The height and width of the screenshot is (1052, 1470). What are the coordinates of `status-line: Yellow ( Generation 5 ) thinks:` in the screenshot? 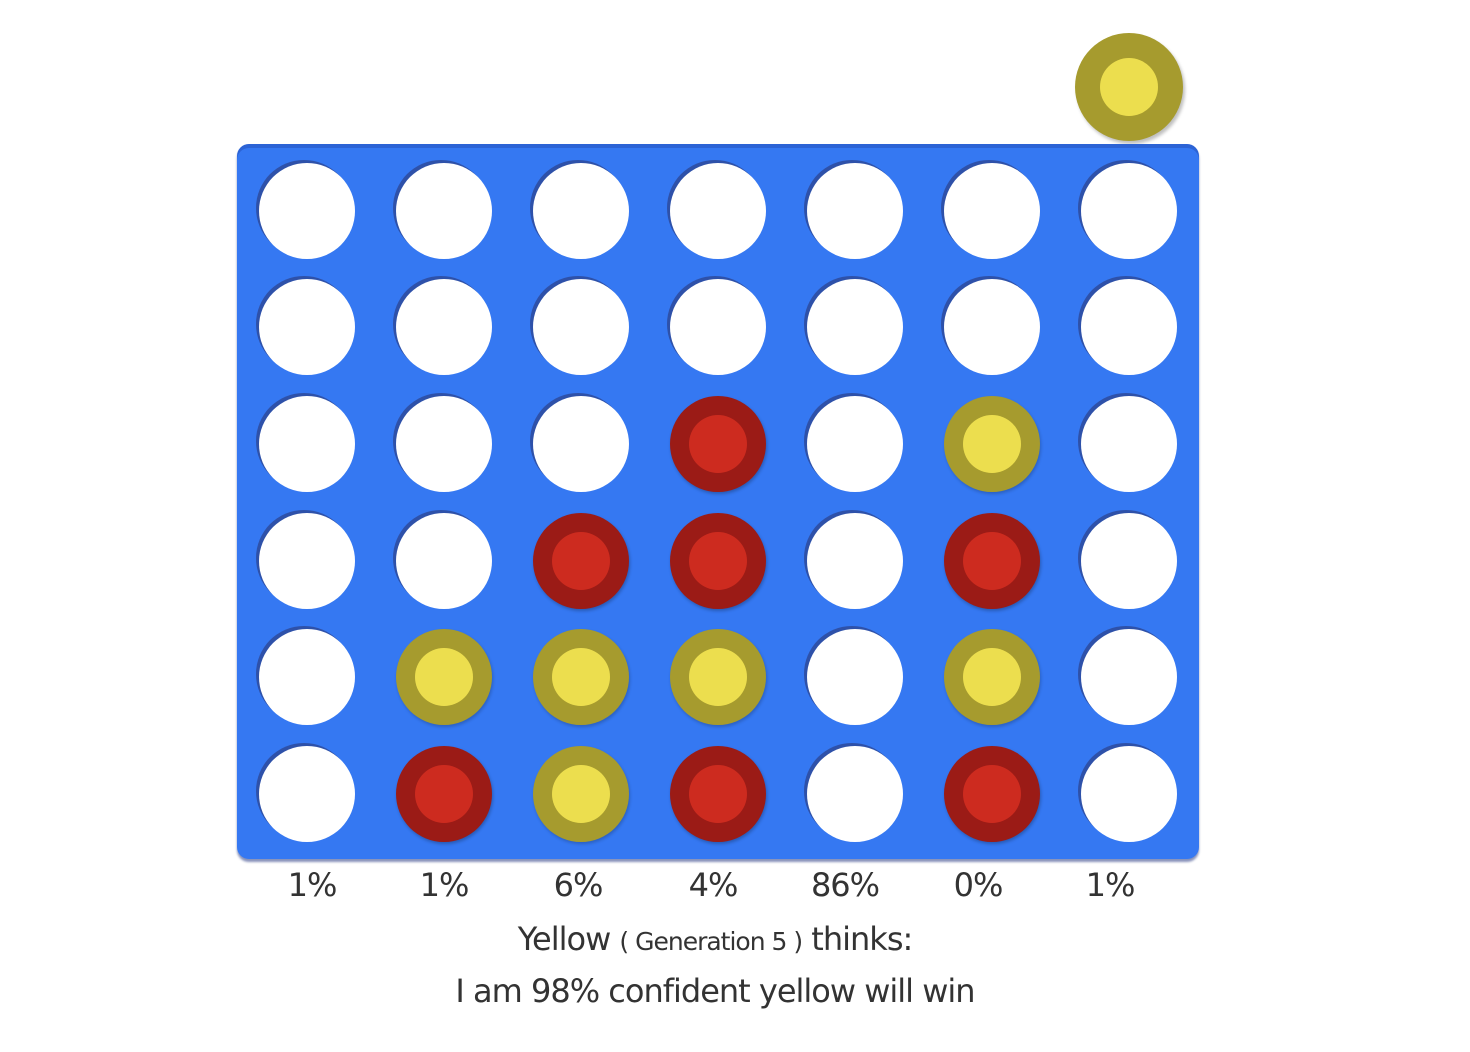 It's located at (715, 939).